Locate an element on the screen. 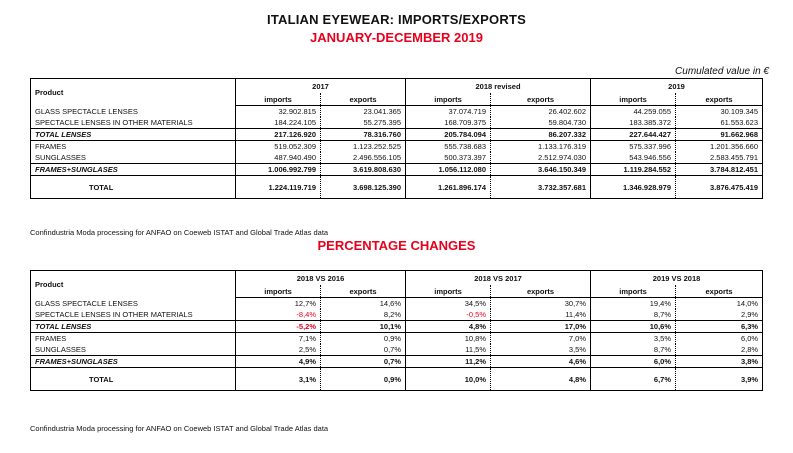 Image resolution: width=793 pixels, height=453 pixels. total-exports-cell: 3,9% is located at coordinates (719, 379).